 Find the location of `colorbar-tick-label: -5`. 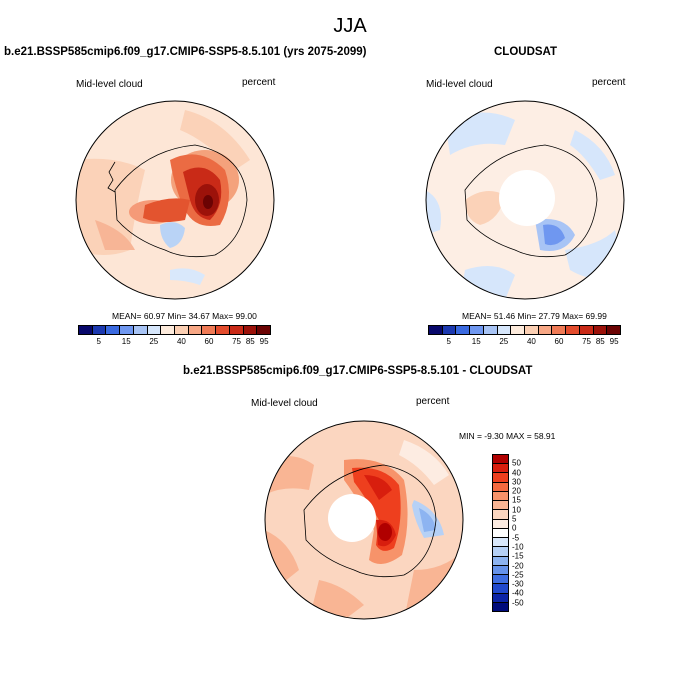

colorbar-tick-label: -5 is located at coordinates (516, 538).